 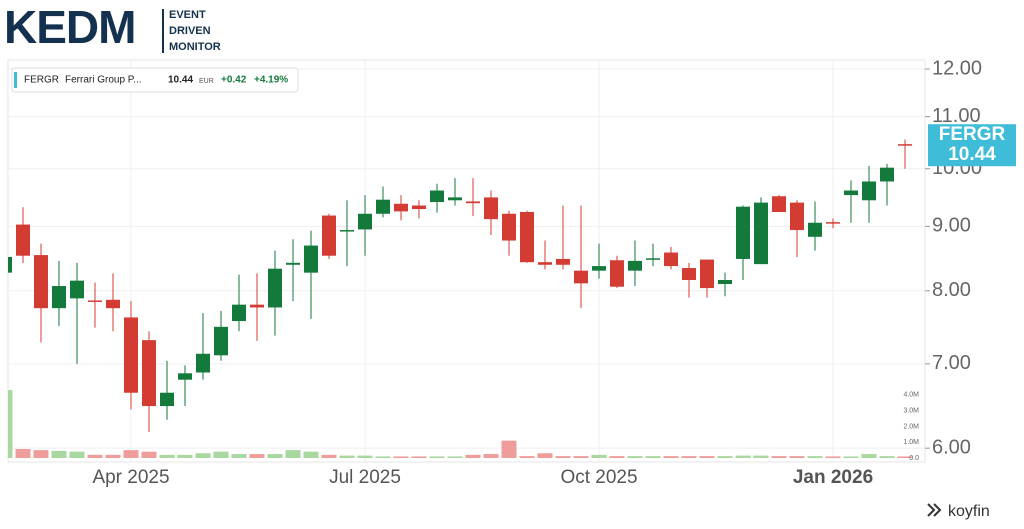 What do you see at coordinates (972, 134) in the screenshot?
I see `badge-symbol: FERGR` at bounding box center [972, 134].